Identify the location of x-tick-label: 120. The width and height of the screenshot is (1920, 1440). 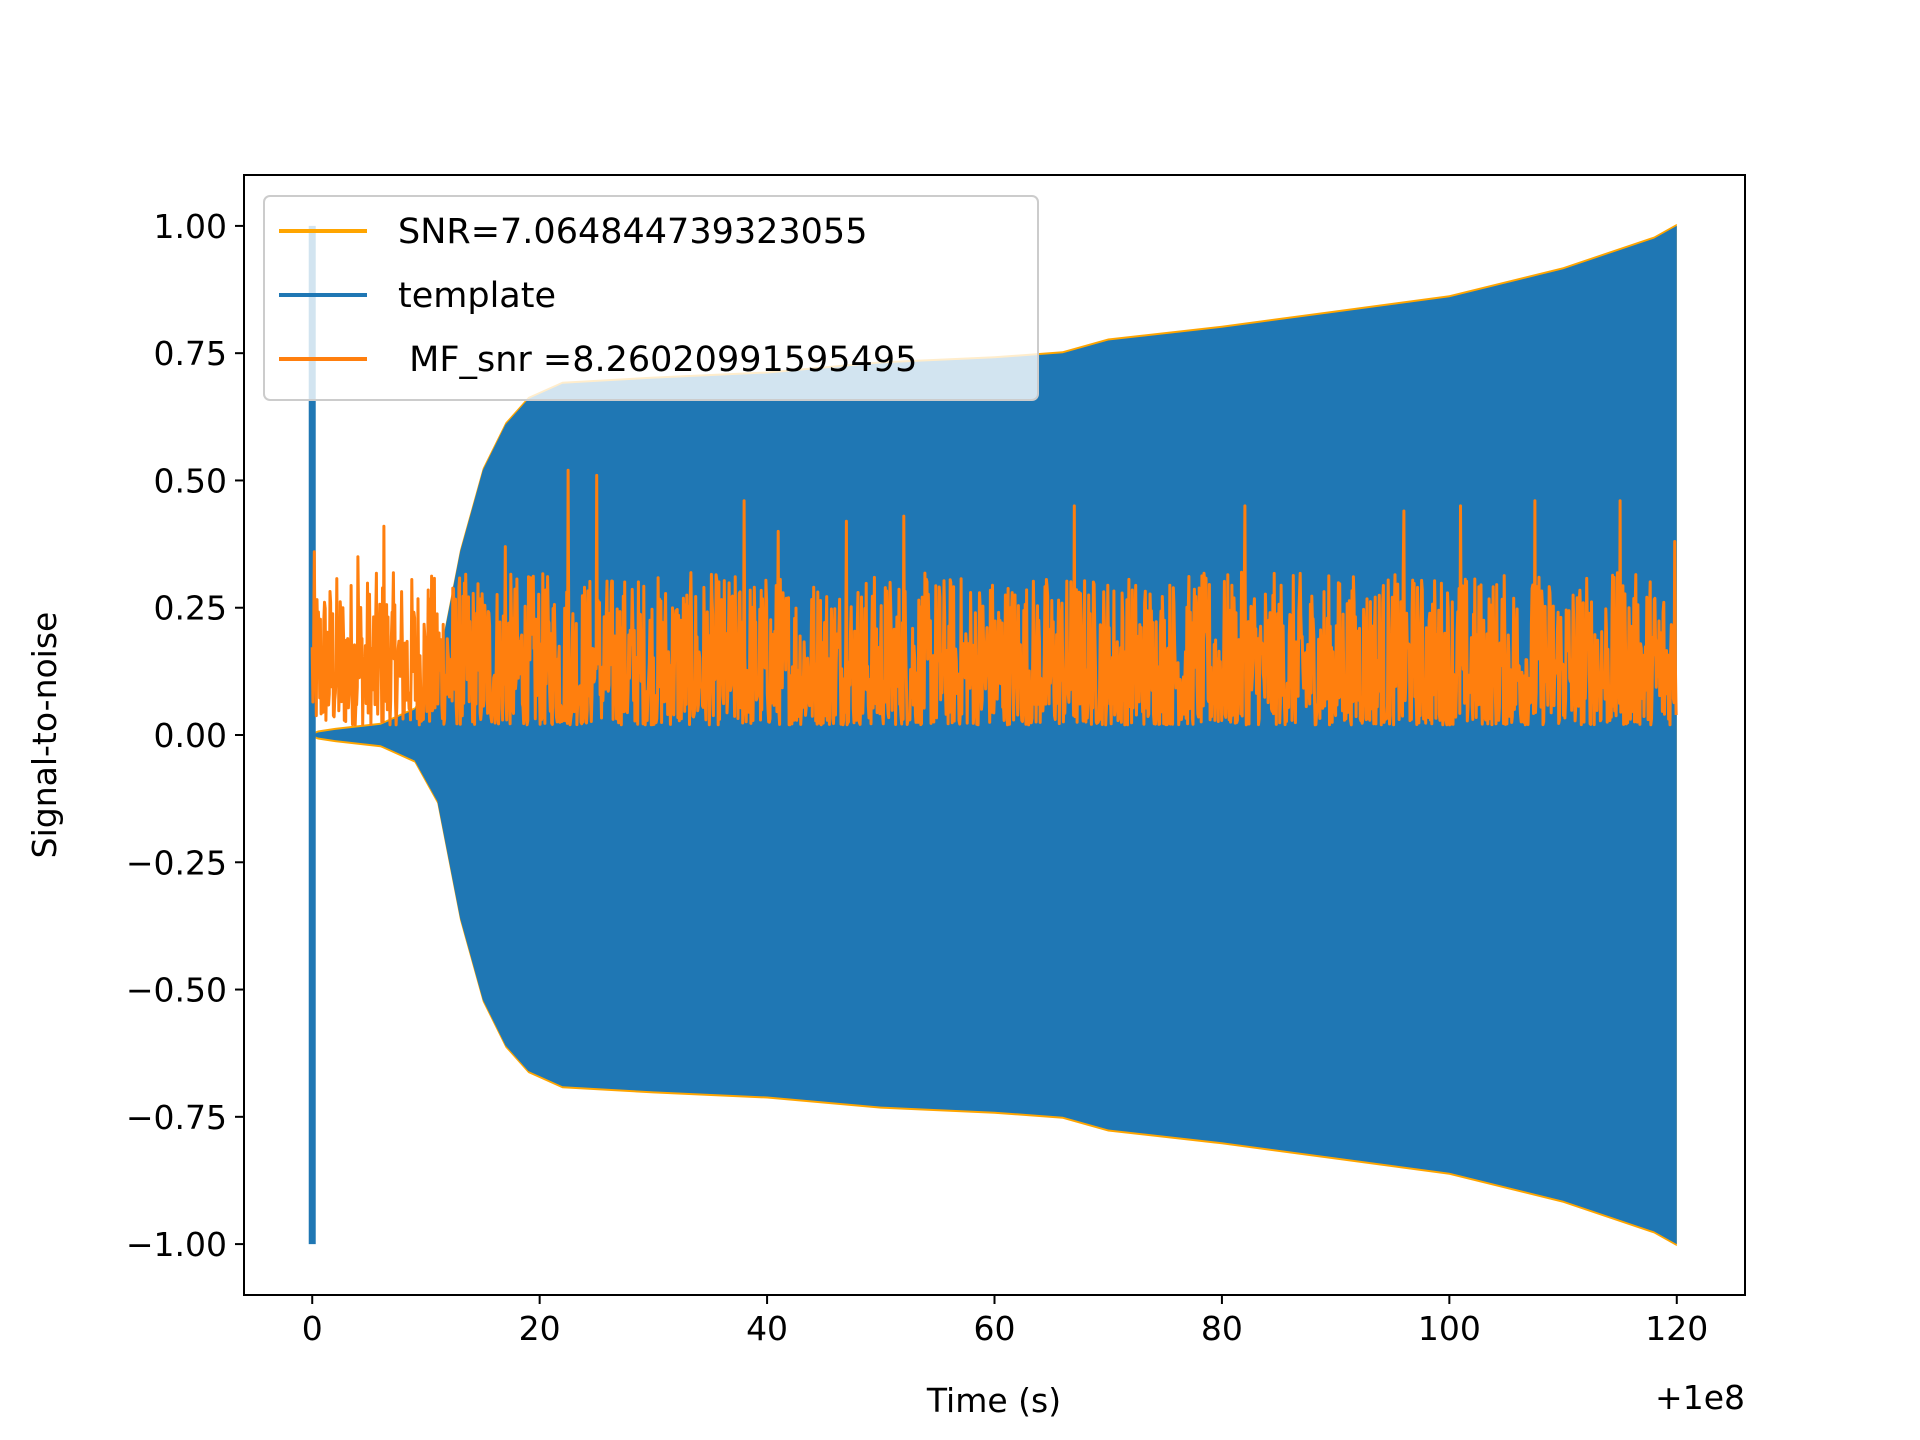
(1676, 1328).